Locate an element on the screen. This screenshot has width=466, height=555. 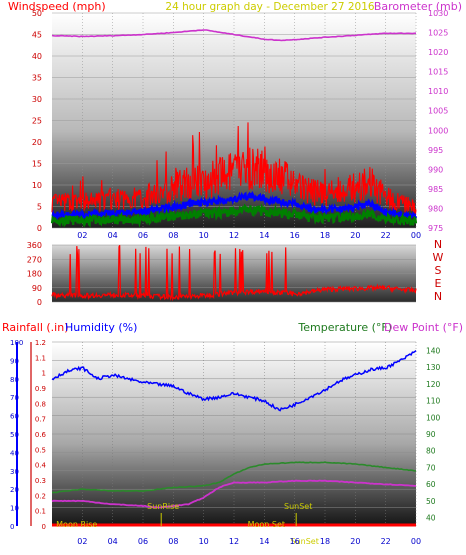
temperature-tick-label: 80 is located at coordinates (431, 451).